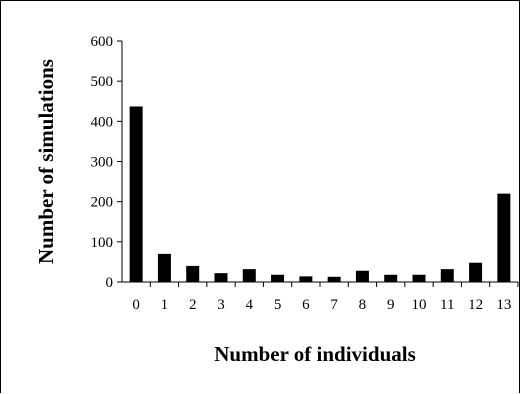  Describe the element at coordinates (315, 354) in the screenshot. I see `x-axis-title: Number of individuals` at that location.